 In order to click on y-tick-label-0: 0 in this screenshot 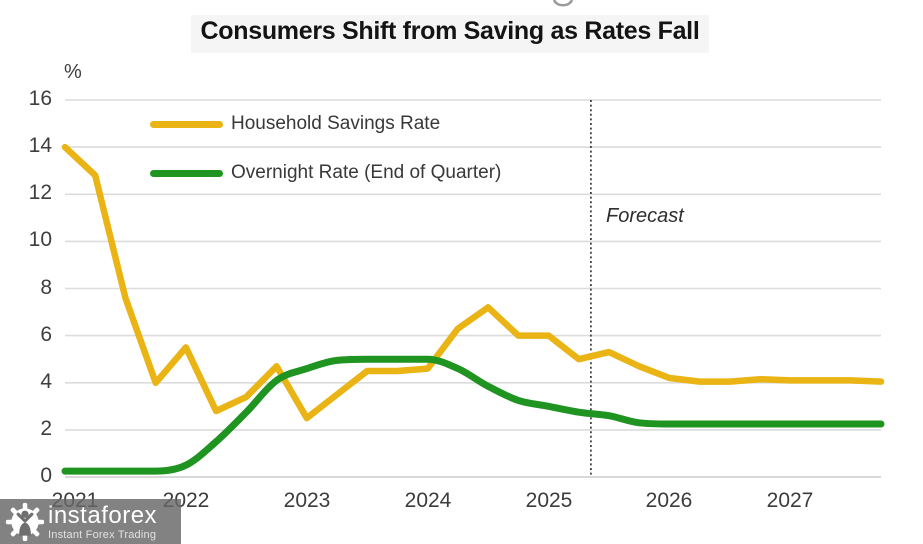, I will do `click(46, 475)`.